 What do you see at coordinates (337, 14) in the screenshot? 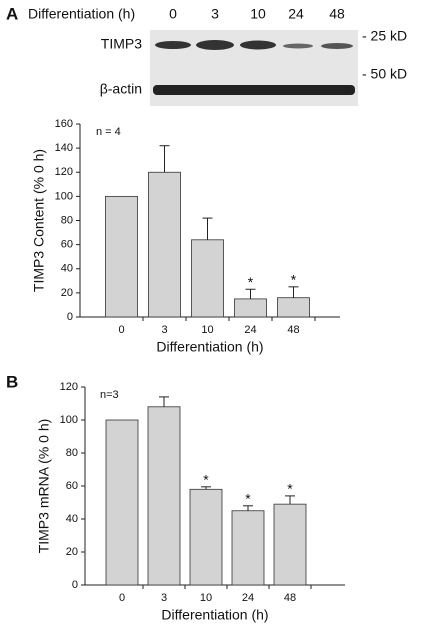
I see `lane-label: 48` at bounding box center [337, 14].